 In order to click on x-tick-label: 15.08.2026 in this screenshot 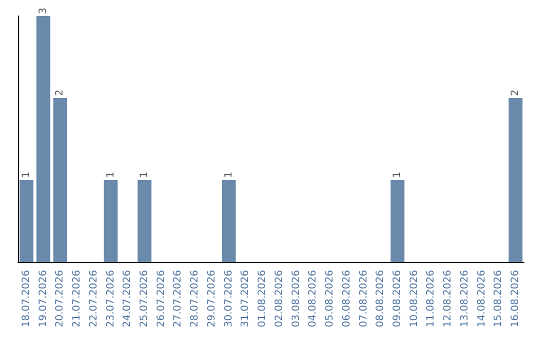, I will do `click(498, 299)`.